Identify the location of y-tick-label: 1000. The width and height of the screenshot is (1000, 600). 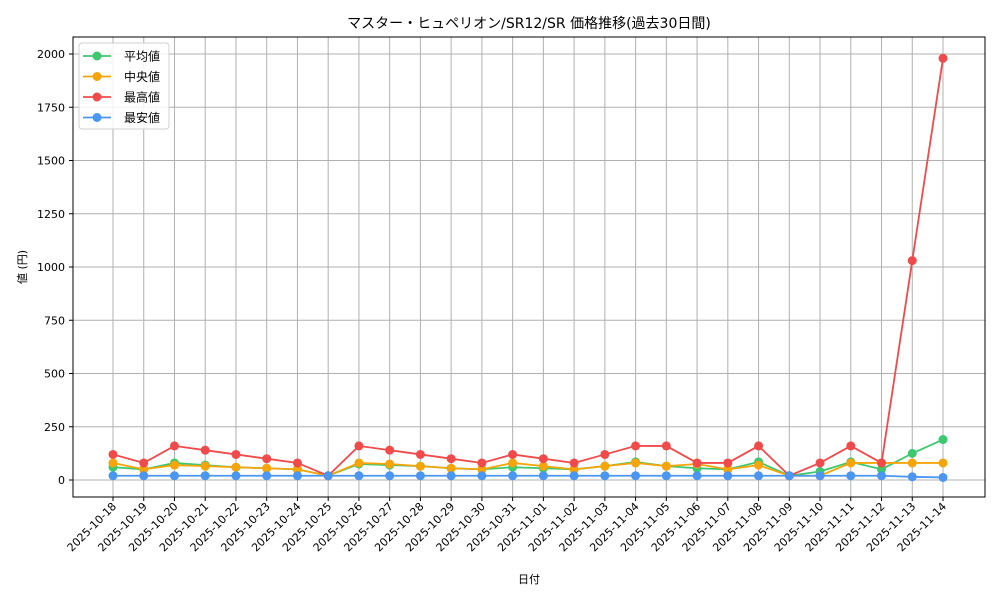
(51, 267).